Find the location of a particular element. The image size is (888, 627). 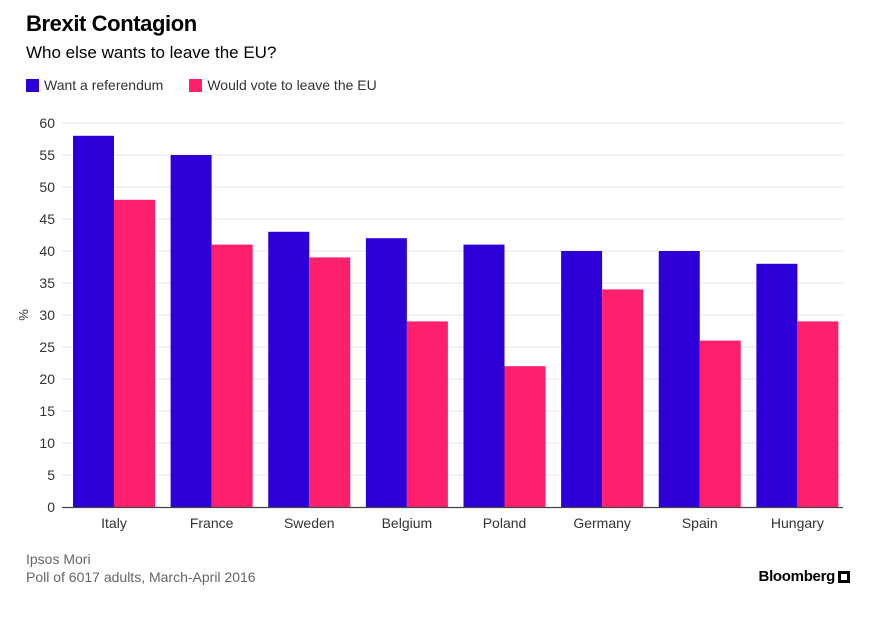

legend-label-vote-leave: Would vote to leave the EU is located at coordinates (292, 85).